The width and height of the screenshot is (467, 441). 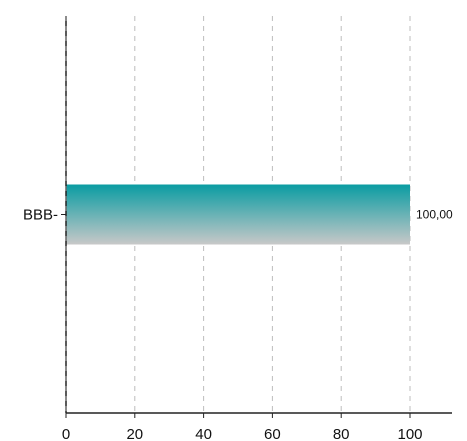 I want to click on bars, so click(x=238, y=214).